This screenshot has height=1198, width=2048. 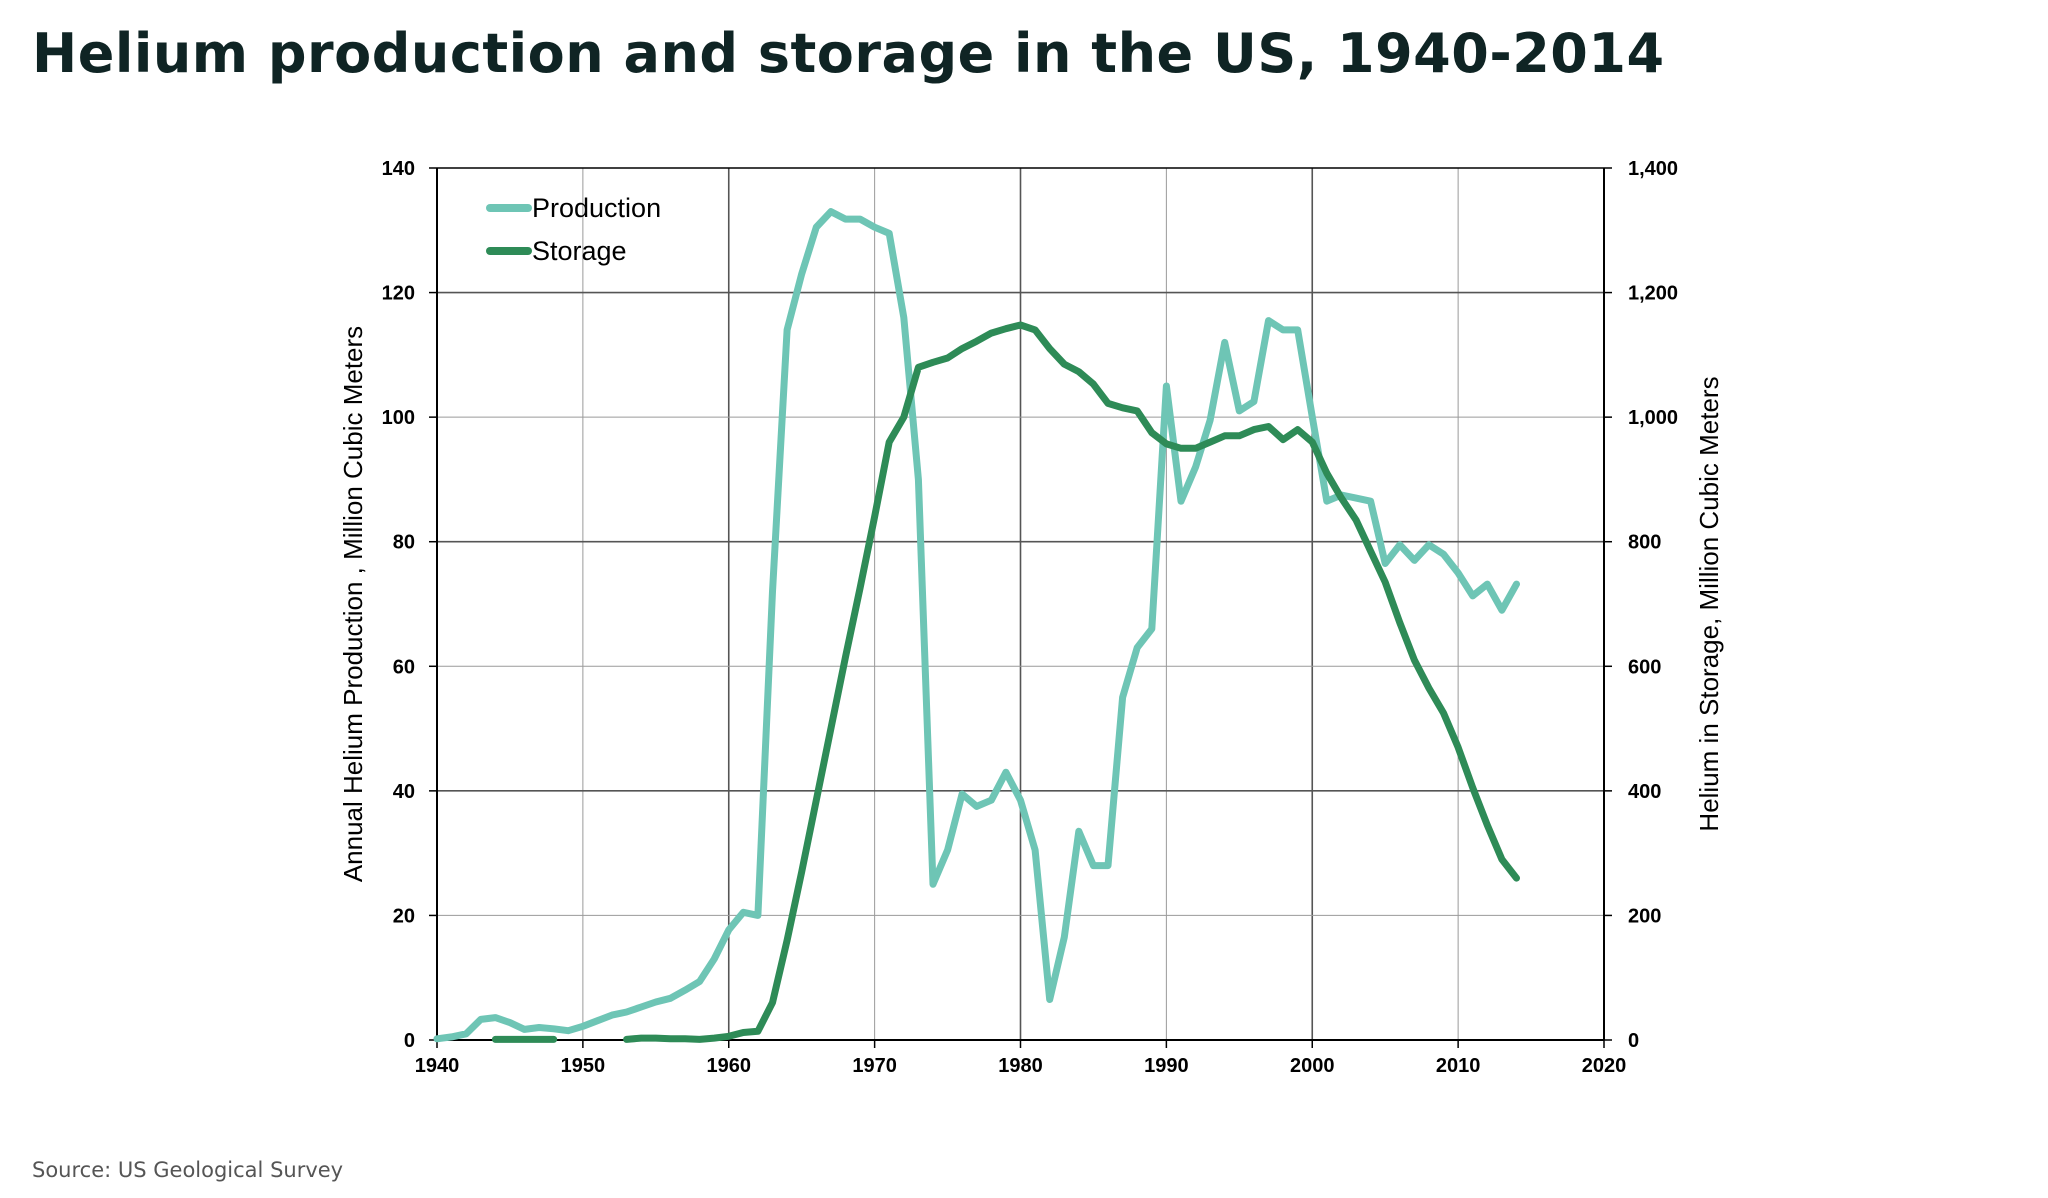 What do you see at coordinates (1709, 603) in the screenshot?
I see `y2-axis-title: Helium in Storage, Million Cubic Meters` at bounding box center [1709, 603].